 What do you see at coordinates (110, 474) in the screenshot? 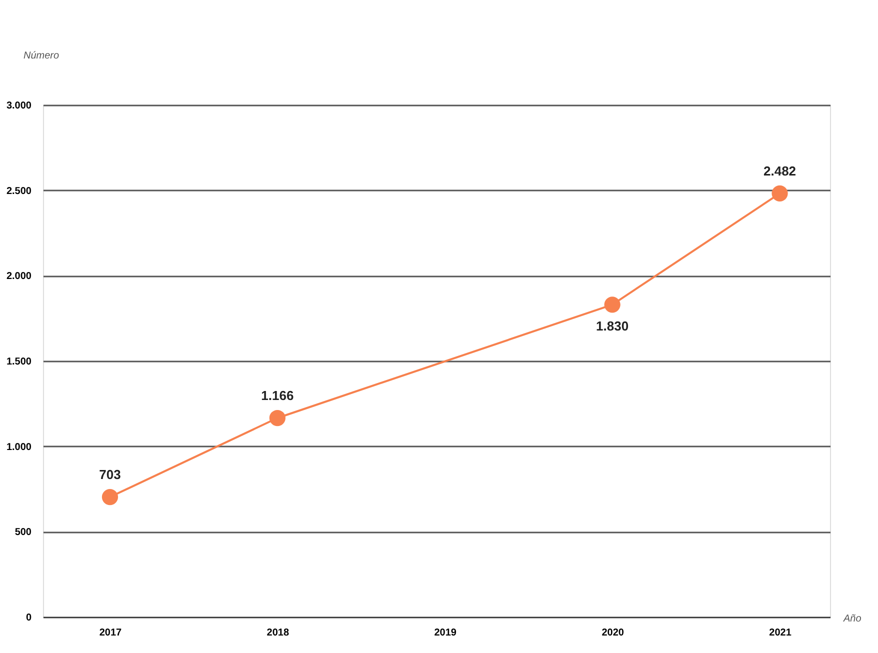
I see `data-label: 703` at bounding box center [110, 474].